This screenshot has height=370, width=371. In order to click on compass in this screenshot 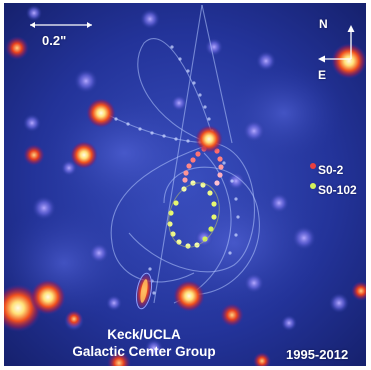, I will do `click(336, 44)`.